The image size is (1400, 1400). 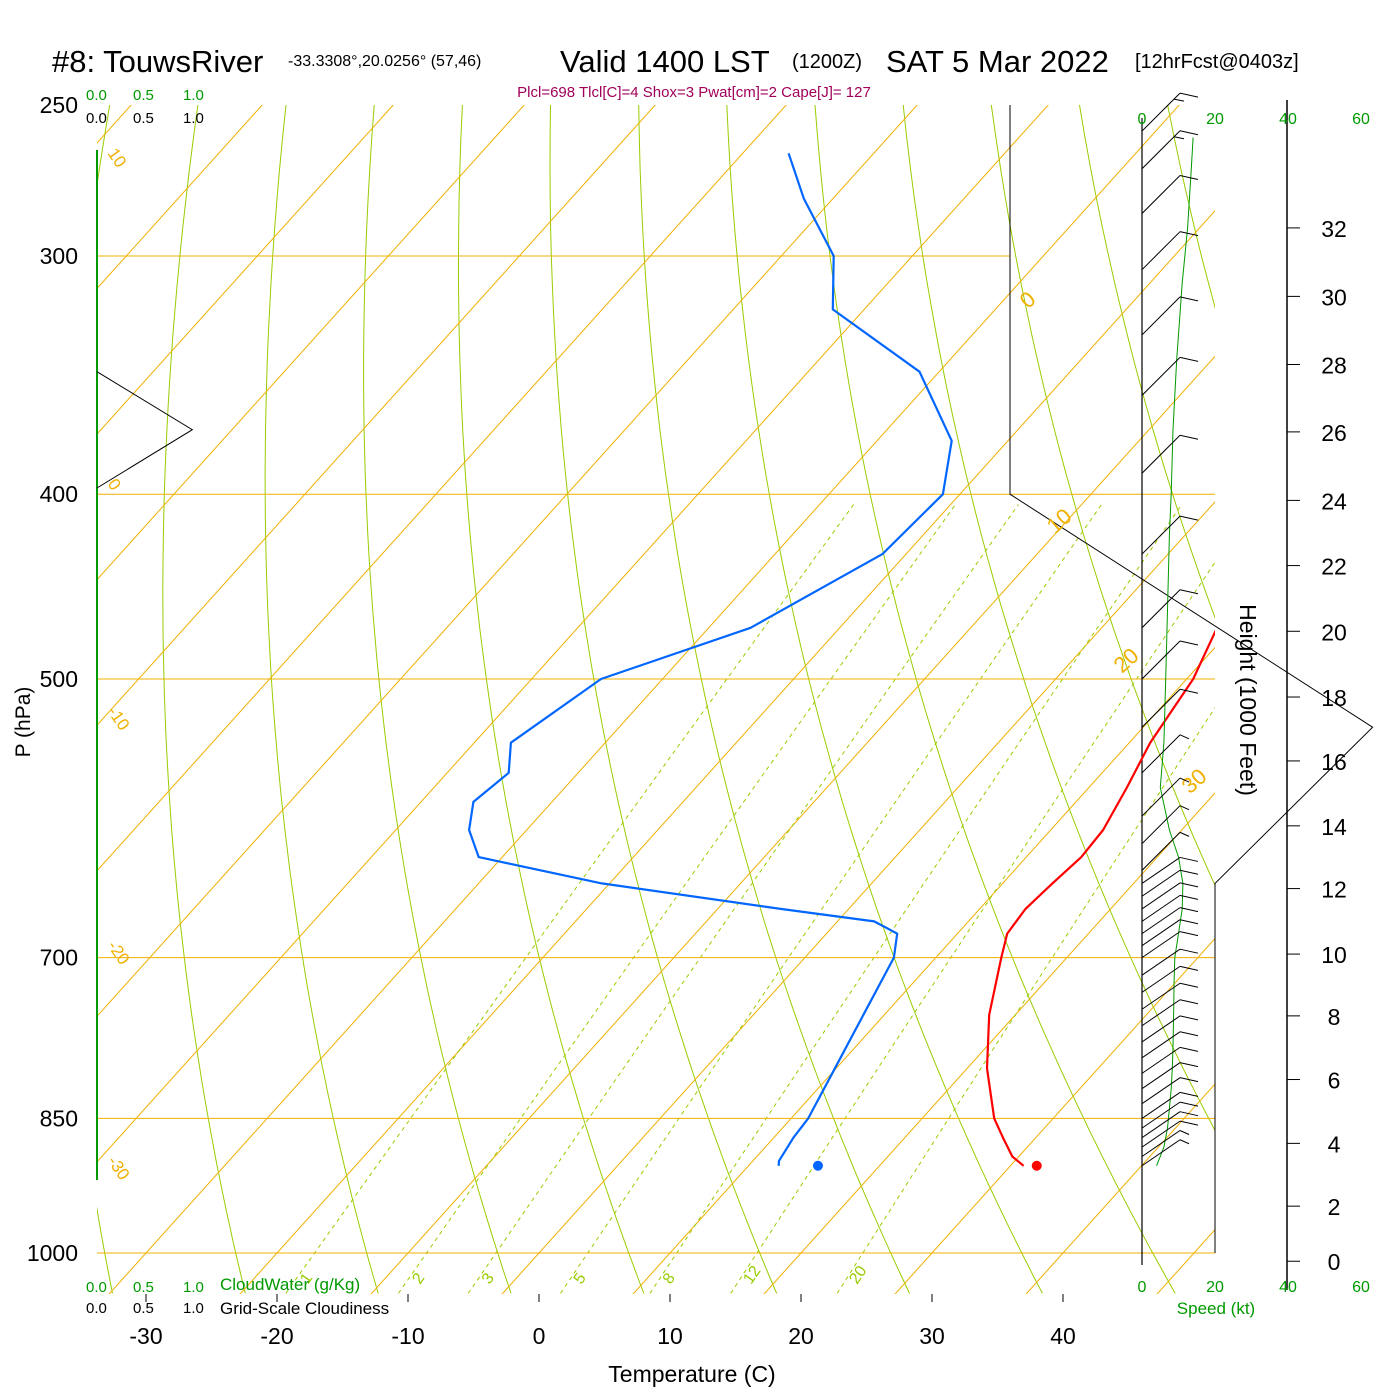 I want to click on x-tick-label: 10, so click(x=670, y=1336).